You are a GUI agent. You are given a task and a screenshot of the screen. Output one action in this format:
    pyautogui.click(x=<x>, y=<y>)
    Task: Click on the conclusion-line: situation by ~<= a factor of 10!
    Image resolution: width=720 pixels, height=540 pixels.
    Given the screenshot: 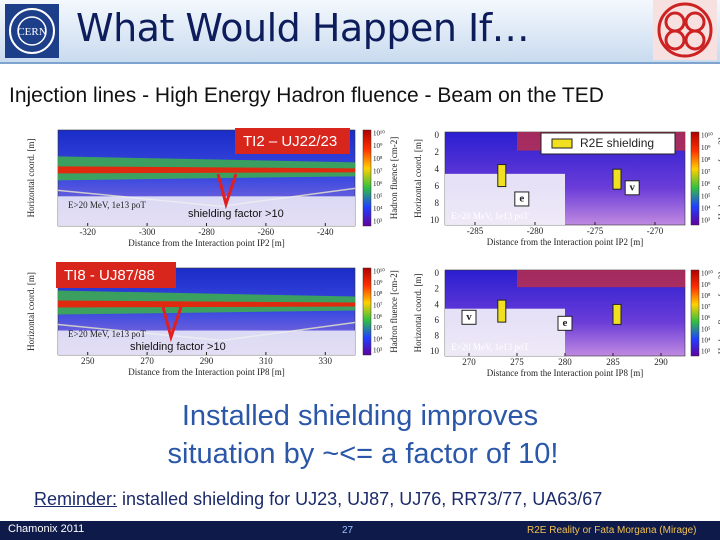 What is the action you would take?
    pyautogui.click(x=363, y=454)
    